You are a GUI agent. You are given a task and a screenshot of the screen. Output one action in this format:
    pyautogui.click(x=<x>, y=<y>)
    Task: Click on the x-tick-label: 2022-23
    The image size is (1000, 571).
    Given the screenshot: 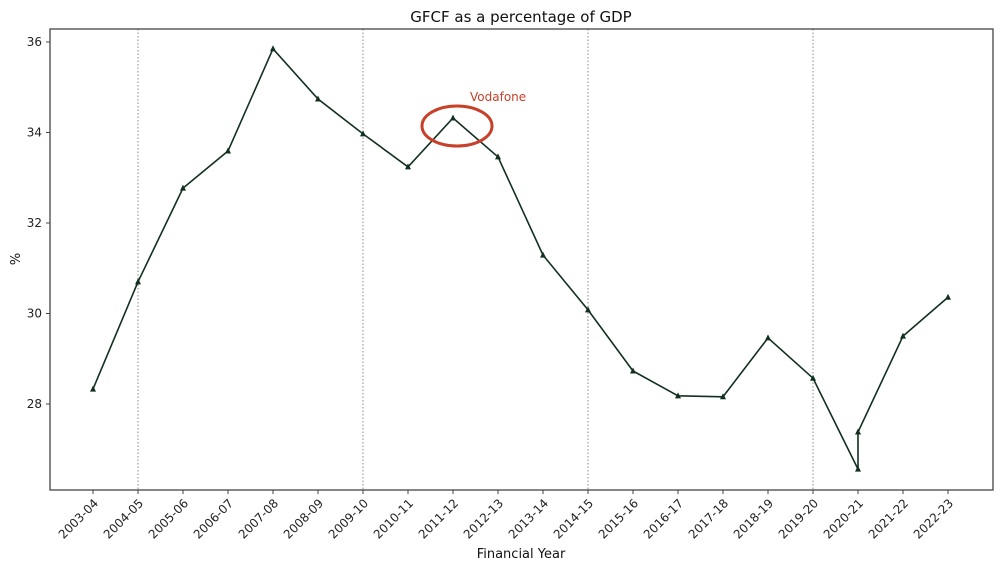 What is the action you would take?
    pyautogui.click(x=933, y=518)
    